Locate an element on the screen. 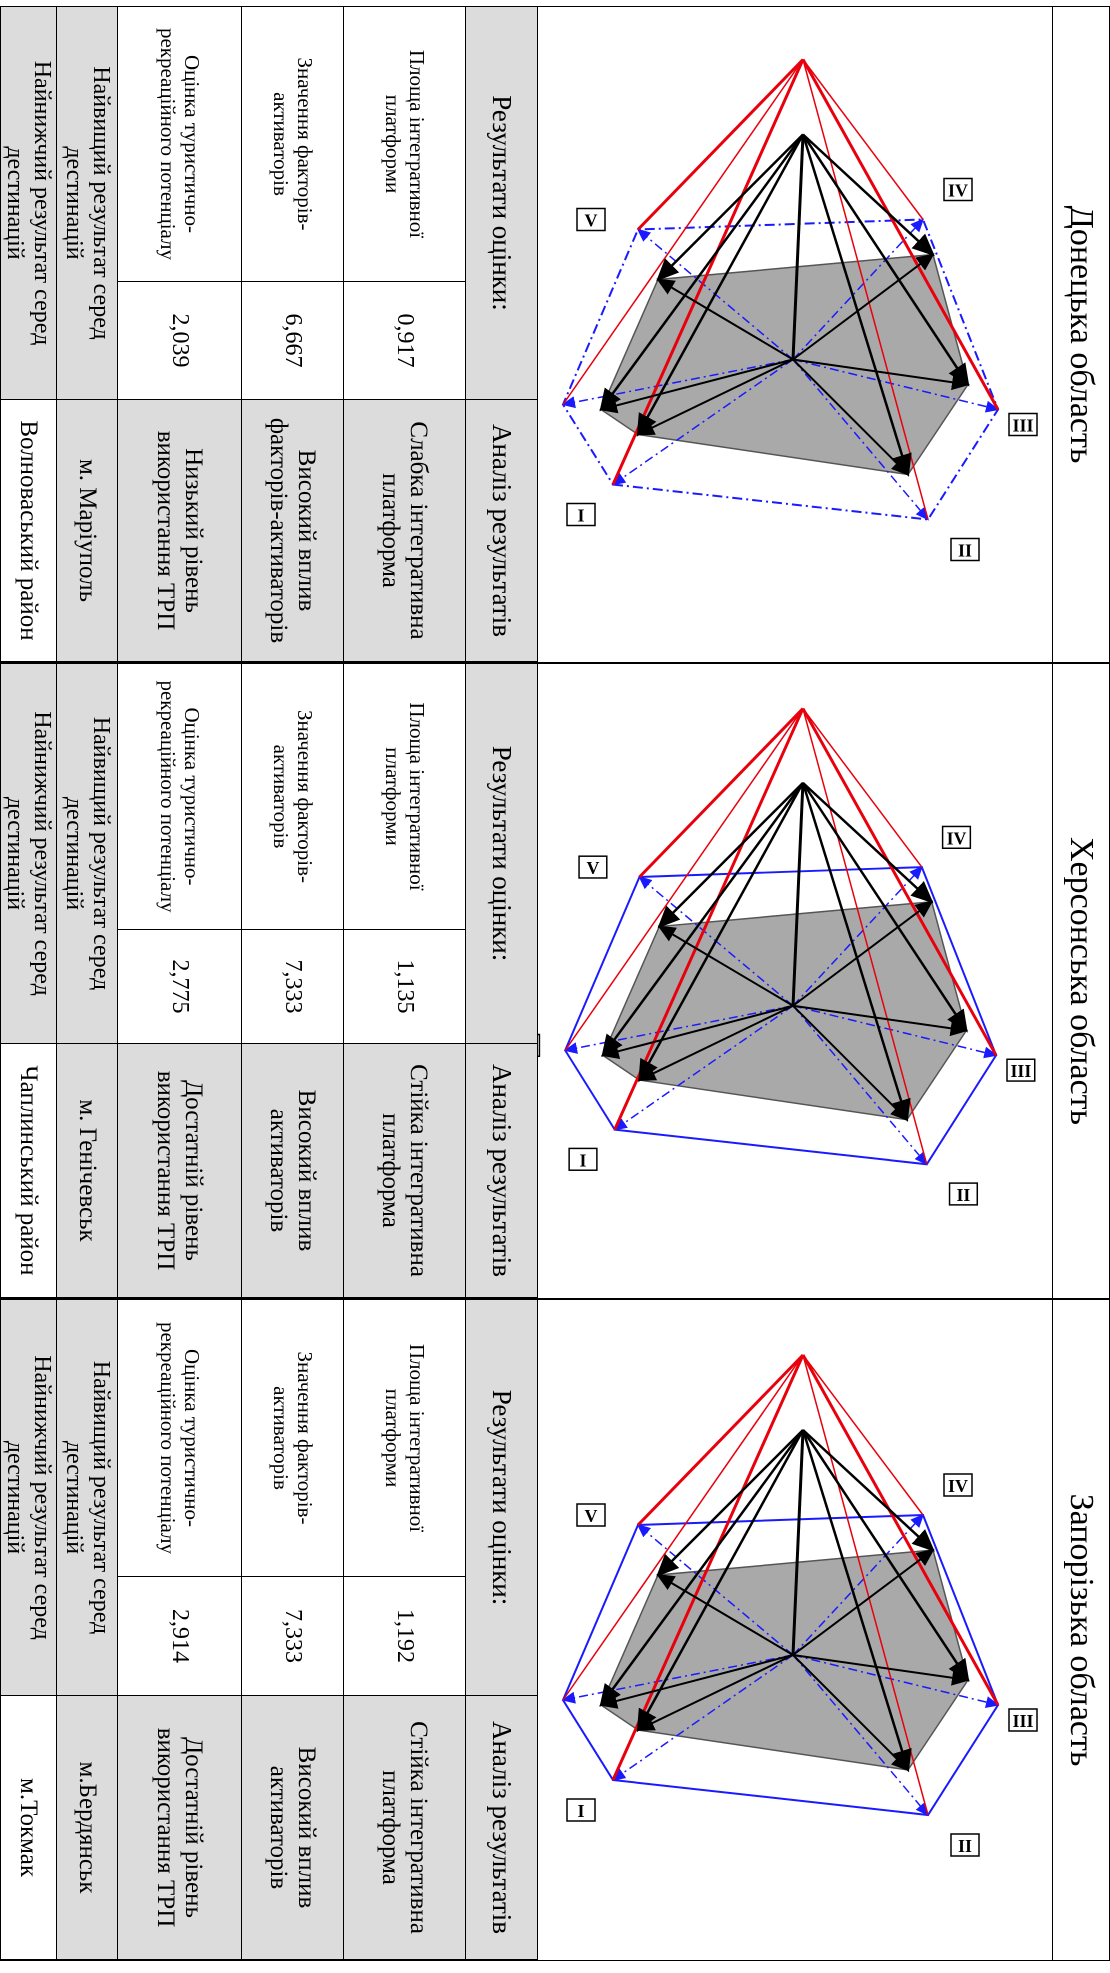  worst-destination: Волноваський район is located at coordinates (28, 531).